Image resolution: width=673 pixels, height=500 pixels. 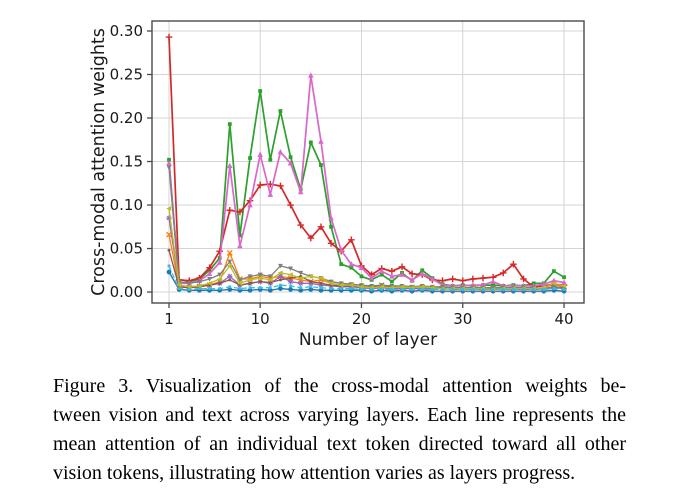 I want to click on svg-text: 0.15, so click(x=126, y=162).